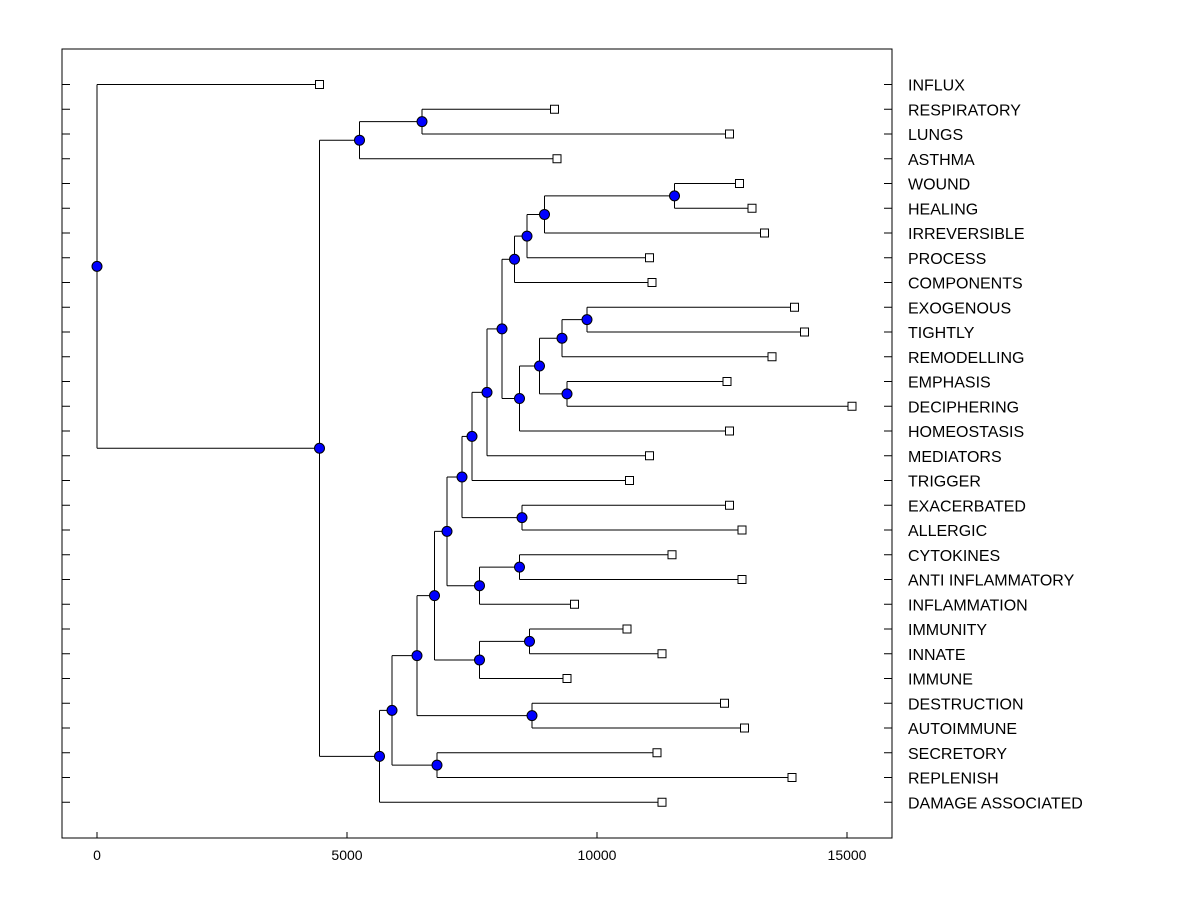 This screenshot has height=900, width=1200. What do you see at coordinates (480, 847) in the screenshot?
I see `x-axis-tick-group: 0 5000 10000 15000` at bounding box center [480, 847].